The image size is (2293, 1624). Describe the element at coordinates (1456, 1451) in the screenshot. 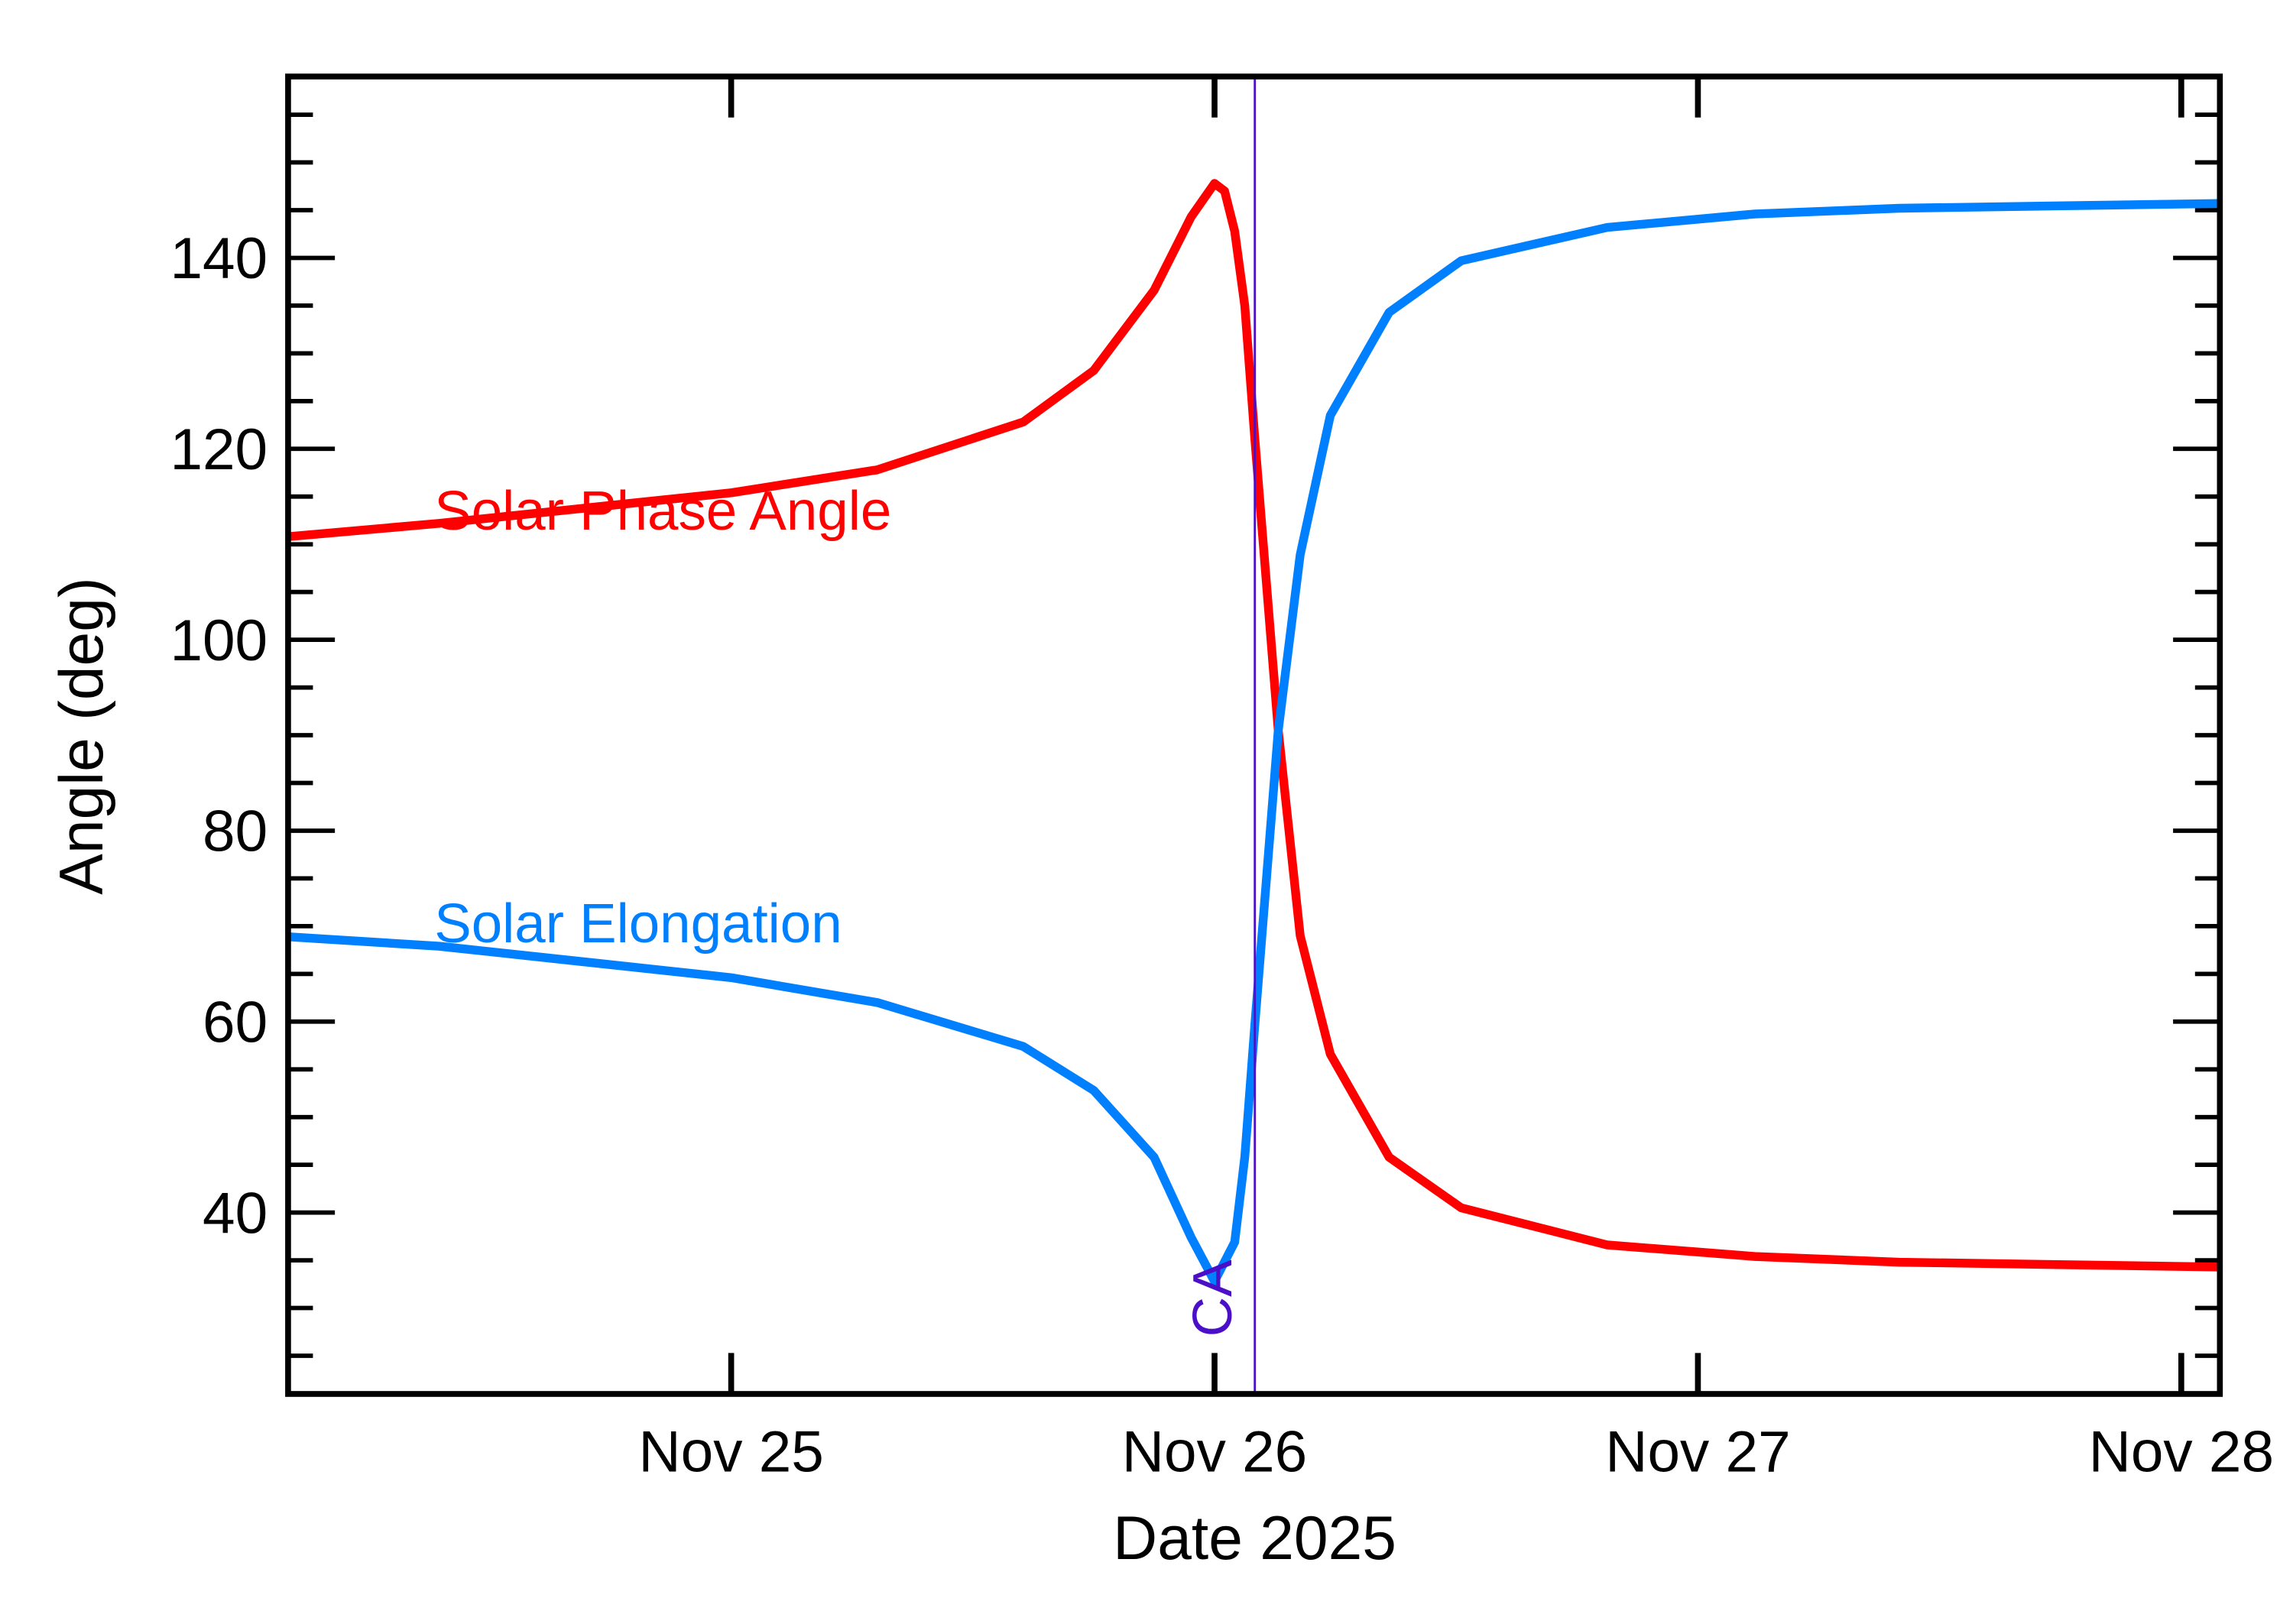

I see `x-tick-labels: Nov 25 Nov 26 Nov 27 Nov 28` at that location.